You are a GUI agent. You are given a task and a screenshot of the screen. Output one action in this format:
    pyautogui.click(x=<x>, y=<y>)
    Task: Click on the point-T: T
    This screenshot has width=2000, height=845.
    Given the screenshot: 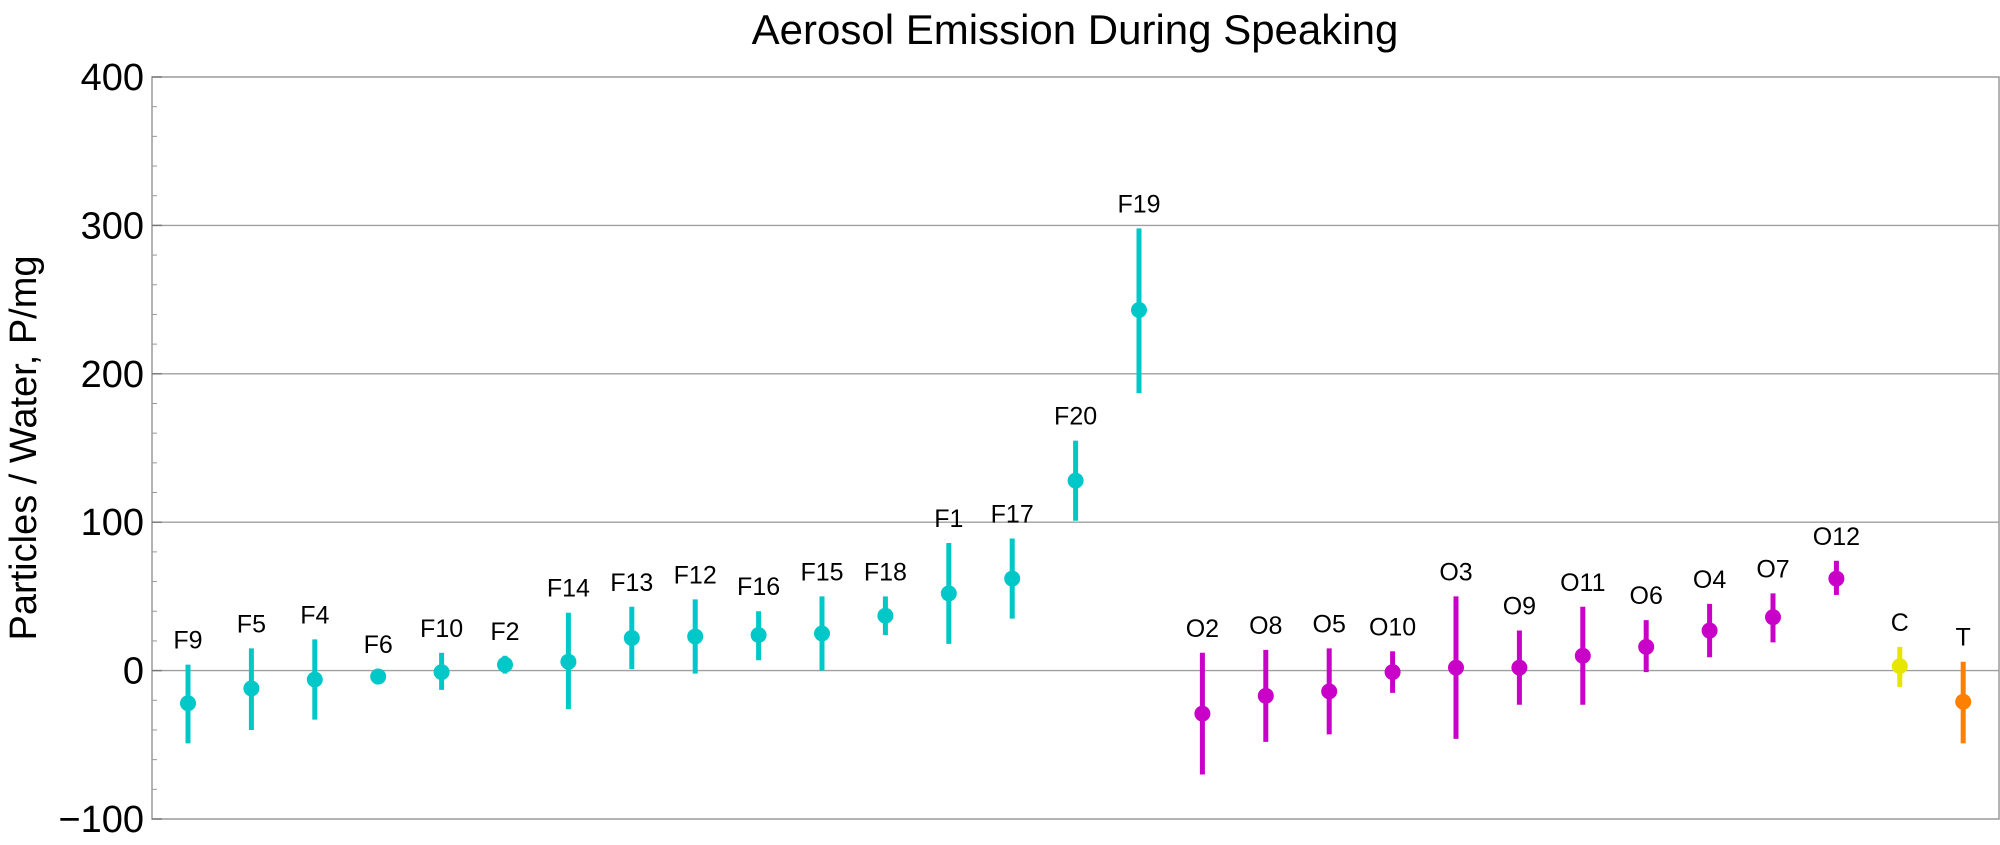 What is the action you would take?
    pyautogui.click(x=1963, y=684)
    